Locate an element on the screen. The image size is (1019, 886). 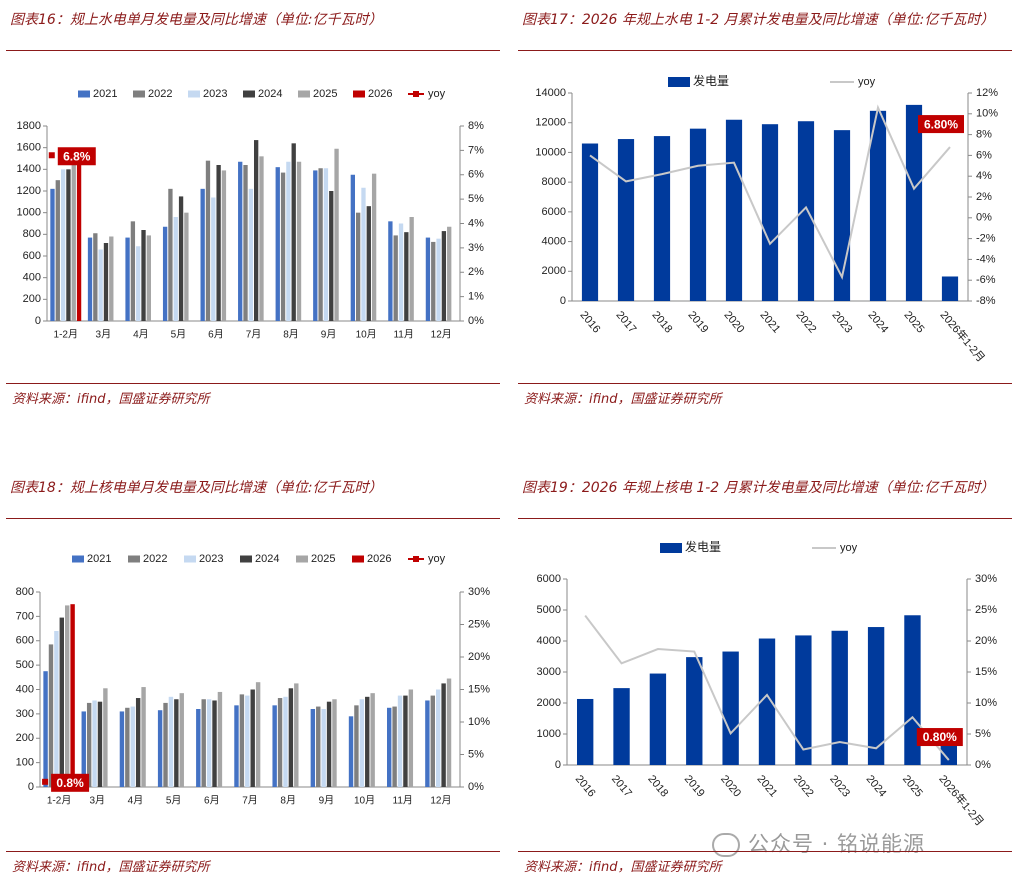
x-tick-label: 8月 is located at coordinates (291, 335).